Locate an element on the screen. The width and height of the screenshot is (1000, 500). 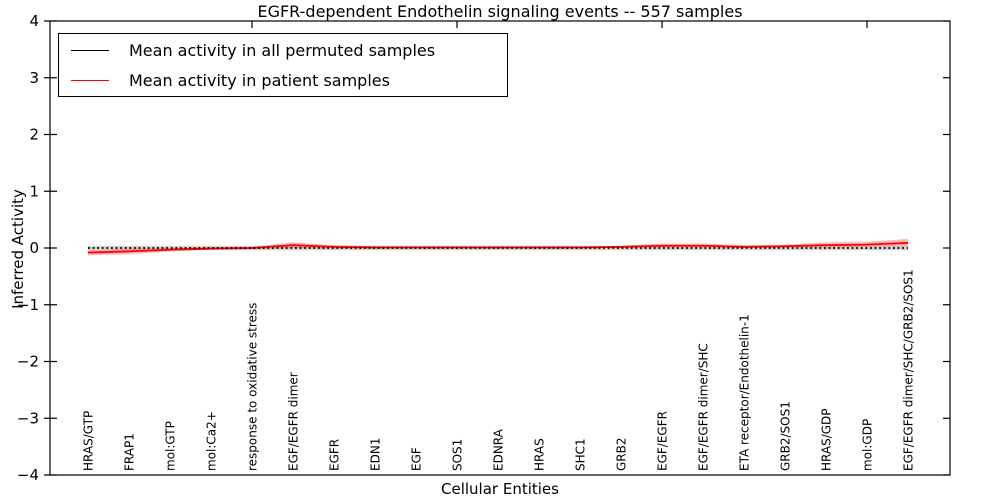
x-category-label: response to oxidative stress is located at coordinates (253, 387).